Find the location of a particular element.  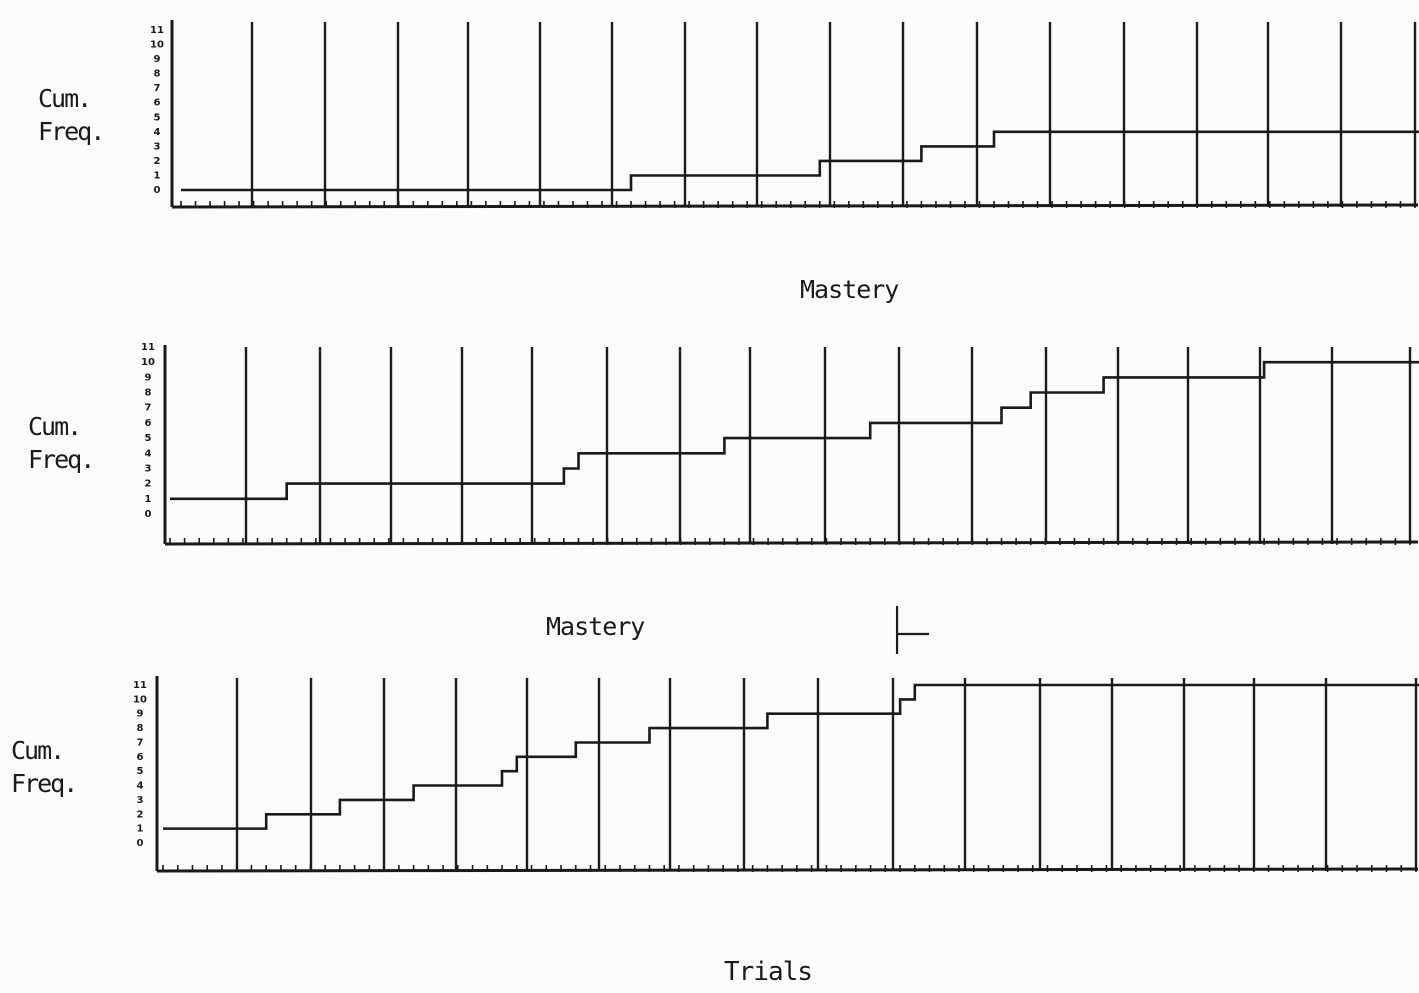

mastery-label-panel-2: Mastery is located at coordinates (849, 289).